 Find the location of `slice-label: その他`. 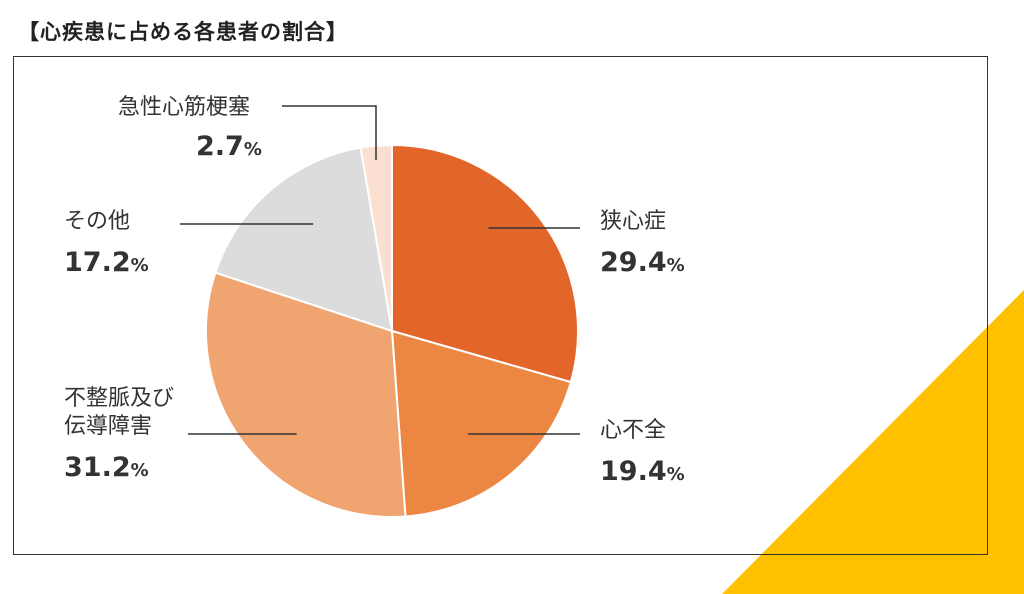

slice-label: その他 is located at coordinates (97, 221).